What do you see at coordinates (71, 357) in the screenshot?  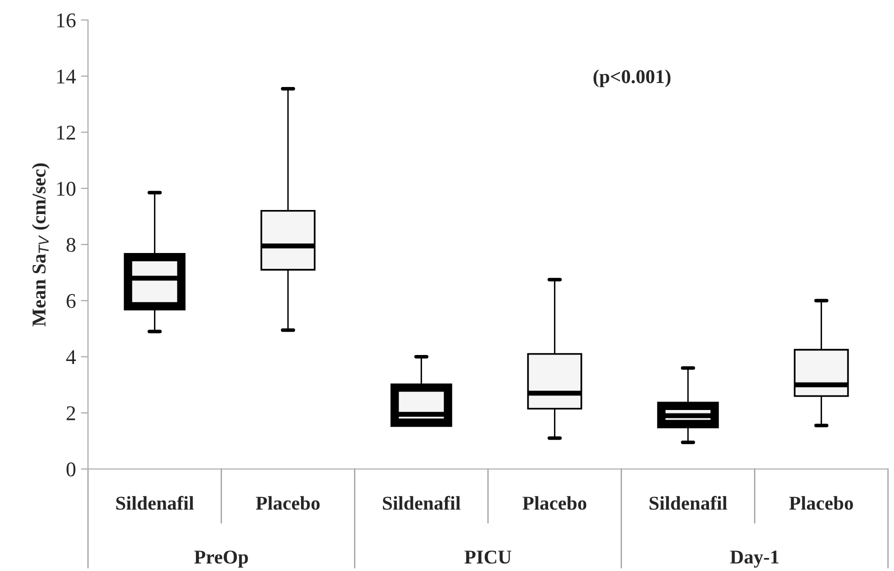 I see `y-tick-label: 4` at bounding box center [71, 357].